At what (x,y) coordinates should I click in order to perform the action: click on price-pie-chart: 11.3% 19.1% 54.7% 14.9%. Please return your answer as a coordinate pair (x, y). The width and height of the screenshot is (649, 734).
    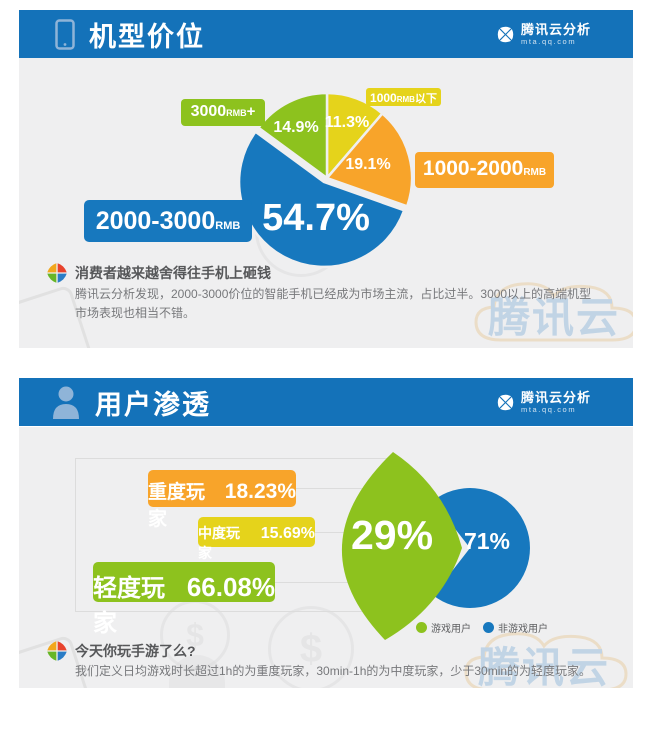
    Looking at the image, I should click on (325, 180).